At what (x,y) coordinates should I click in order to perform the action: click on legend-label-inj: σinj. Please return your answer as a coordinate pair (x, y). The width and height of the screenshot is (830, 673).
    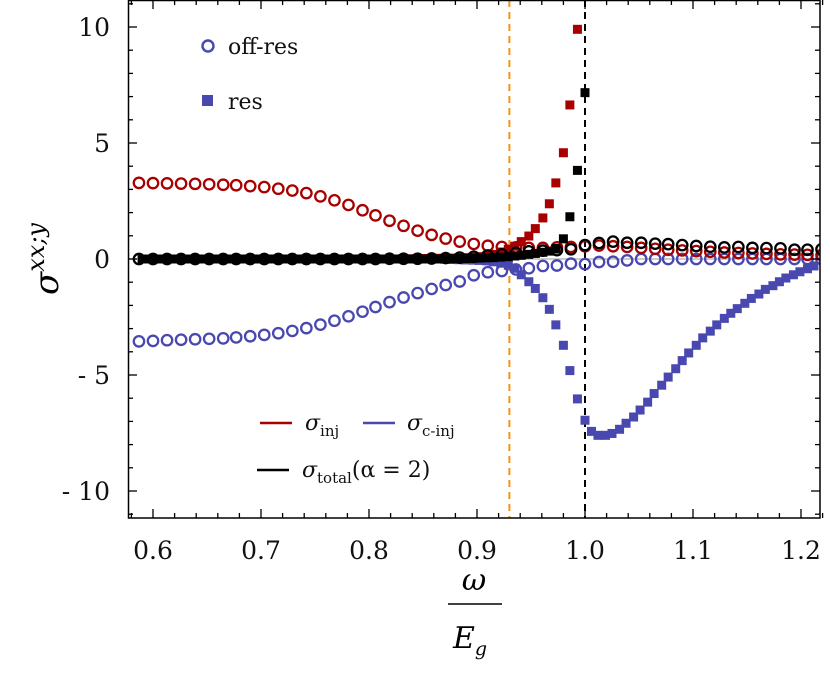
    Looking at the image, I should click on (322, 425).